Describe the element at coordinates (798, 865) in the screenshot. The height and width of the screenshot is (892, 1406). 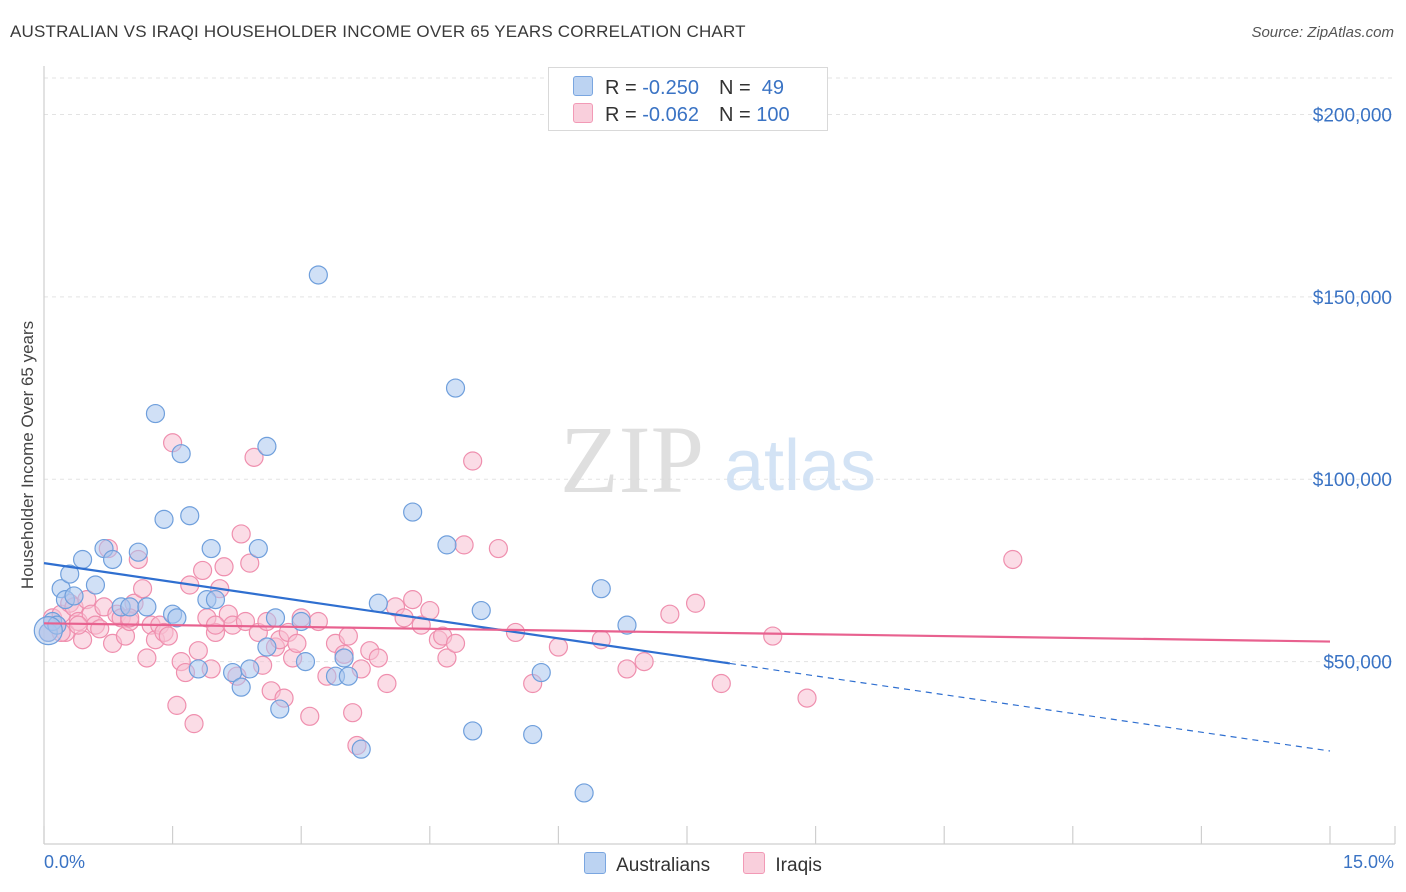
I see `legend-label: Iraqis` at that location.